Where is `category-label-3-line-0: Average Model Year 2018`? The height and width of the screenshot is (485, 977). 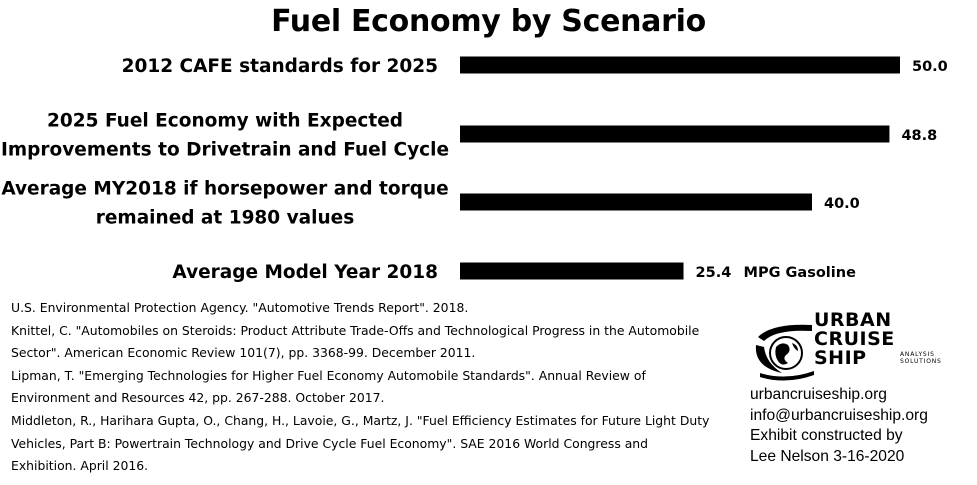 category-label-3-line-0: Average Model Year 2018 is located at coordinates (305, 272).